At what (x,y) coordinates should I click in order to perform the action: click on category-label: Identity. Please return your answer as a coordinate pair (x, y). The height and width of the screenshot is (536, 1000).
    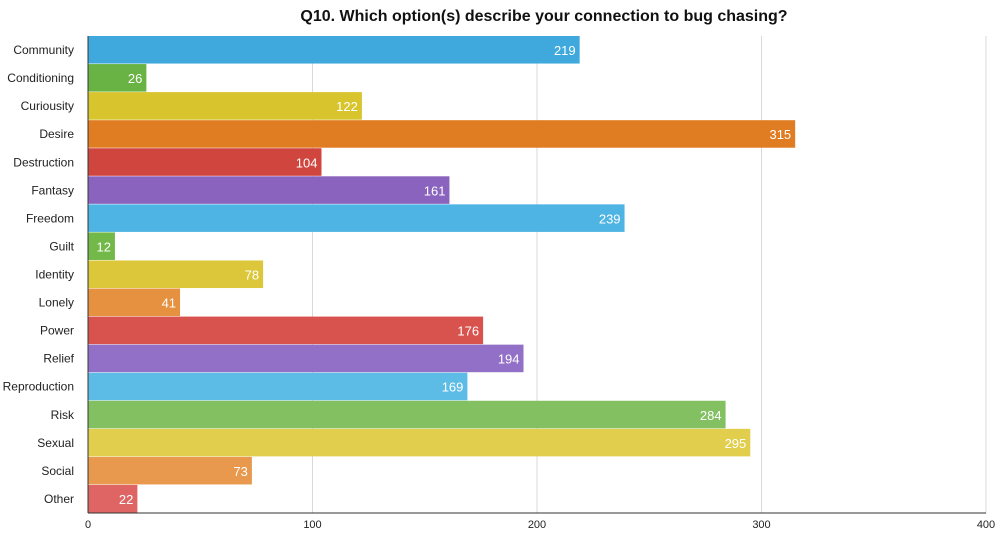
    Looking at the image, I should click on (54, 275).